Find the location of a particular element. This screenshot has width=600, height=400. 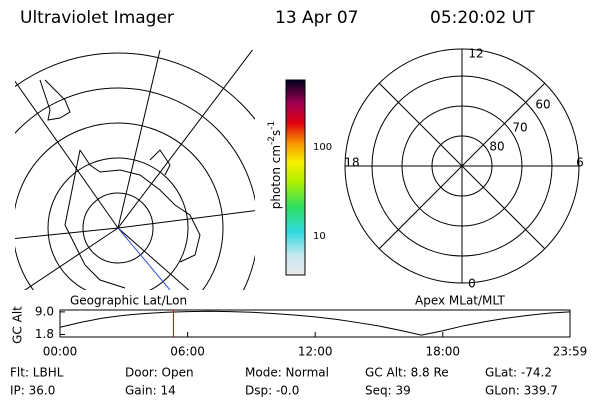

x-tick-label: 23:59 is located at coordinates (570, 352).